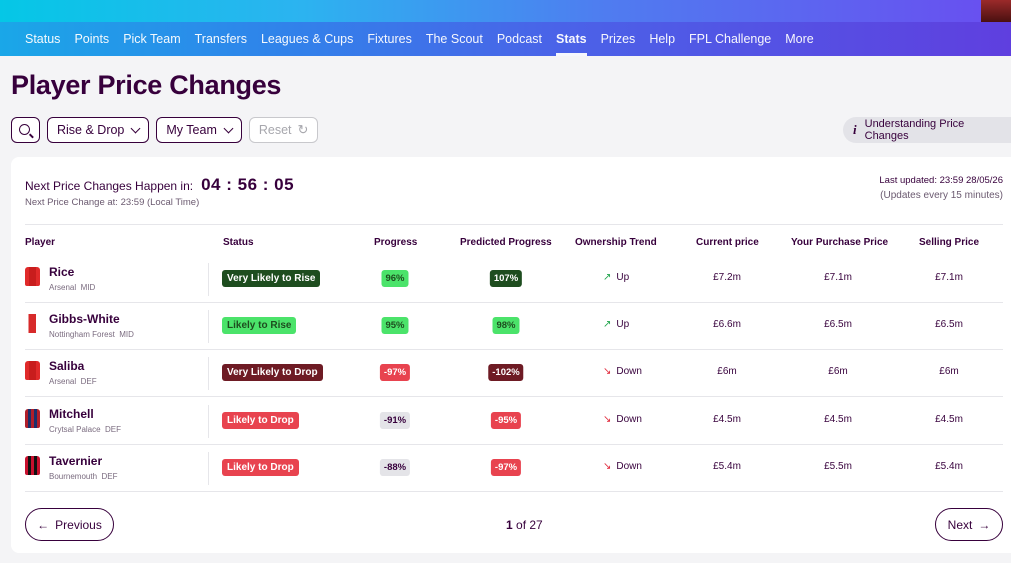  What do you see at coordinates (395, 372) in the screenshot?
I see `progress-badge: -97%` at bounding box center [395, 372].